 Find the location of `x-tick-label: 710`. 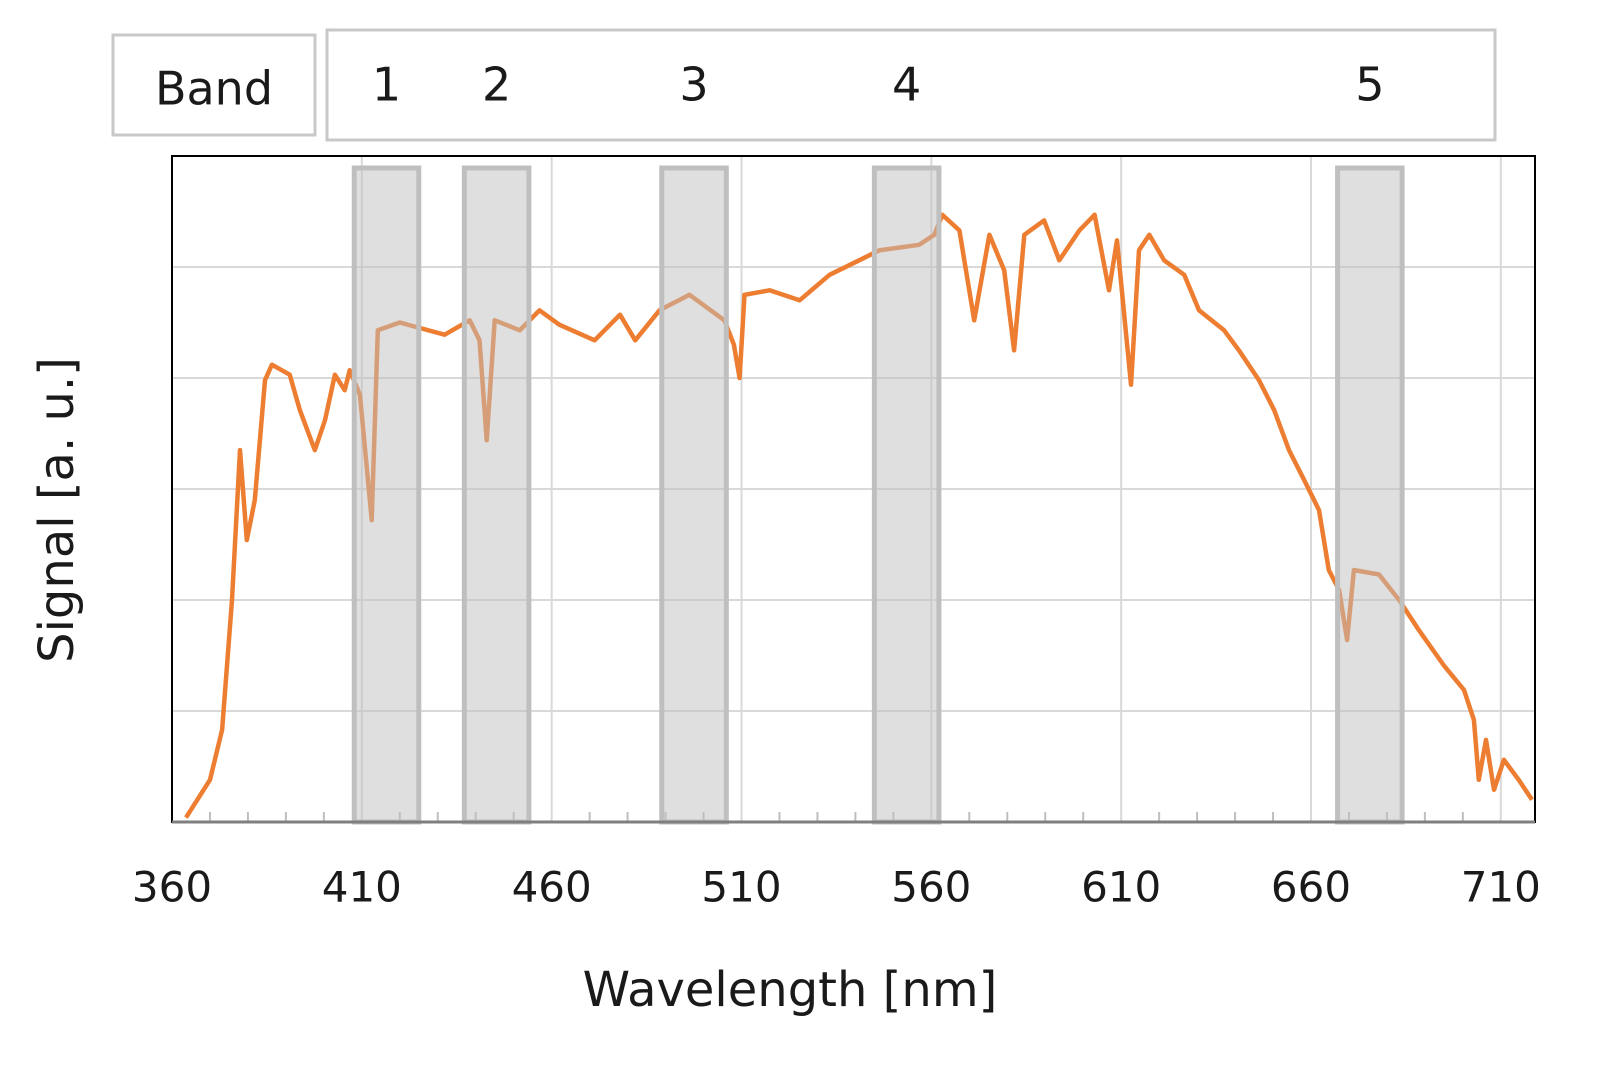

x-tick-label: 710 is located at coordinates (1501, 887).